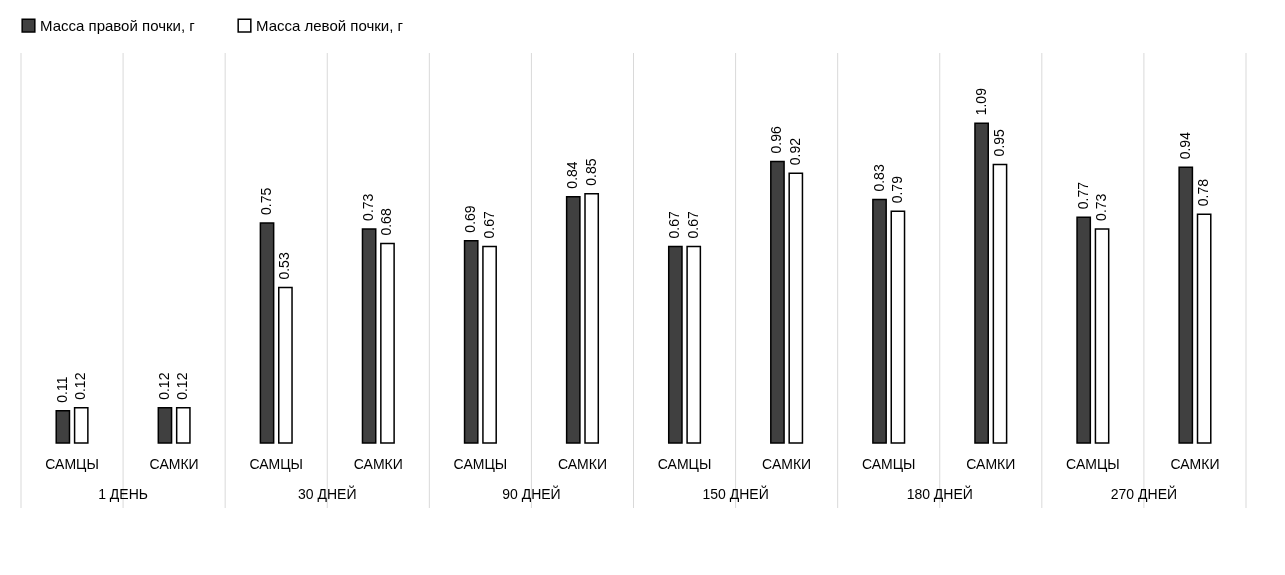 This screenshot has height=575, width=1285. I want to click on data-label: 0.95, so click(998, 142).